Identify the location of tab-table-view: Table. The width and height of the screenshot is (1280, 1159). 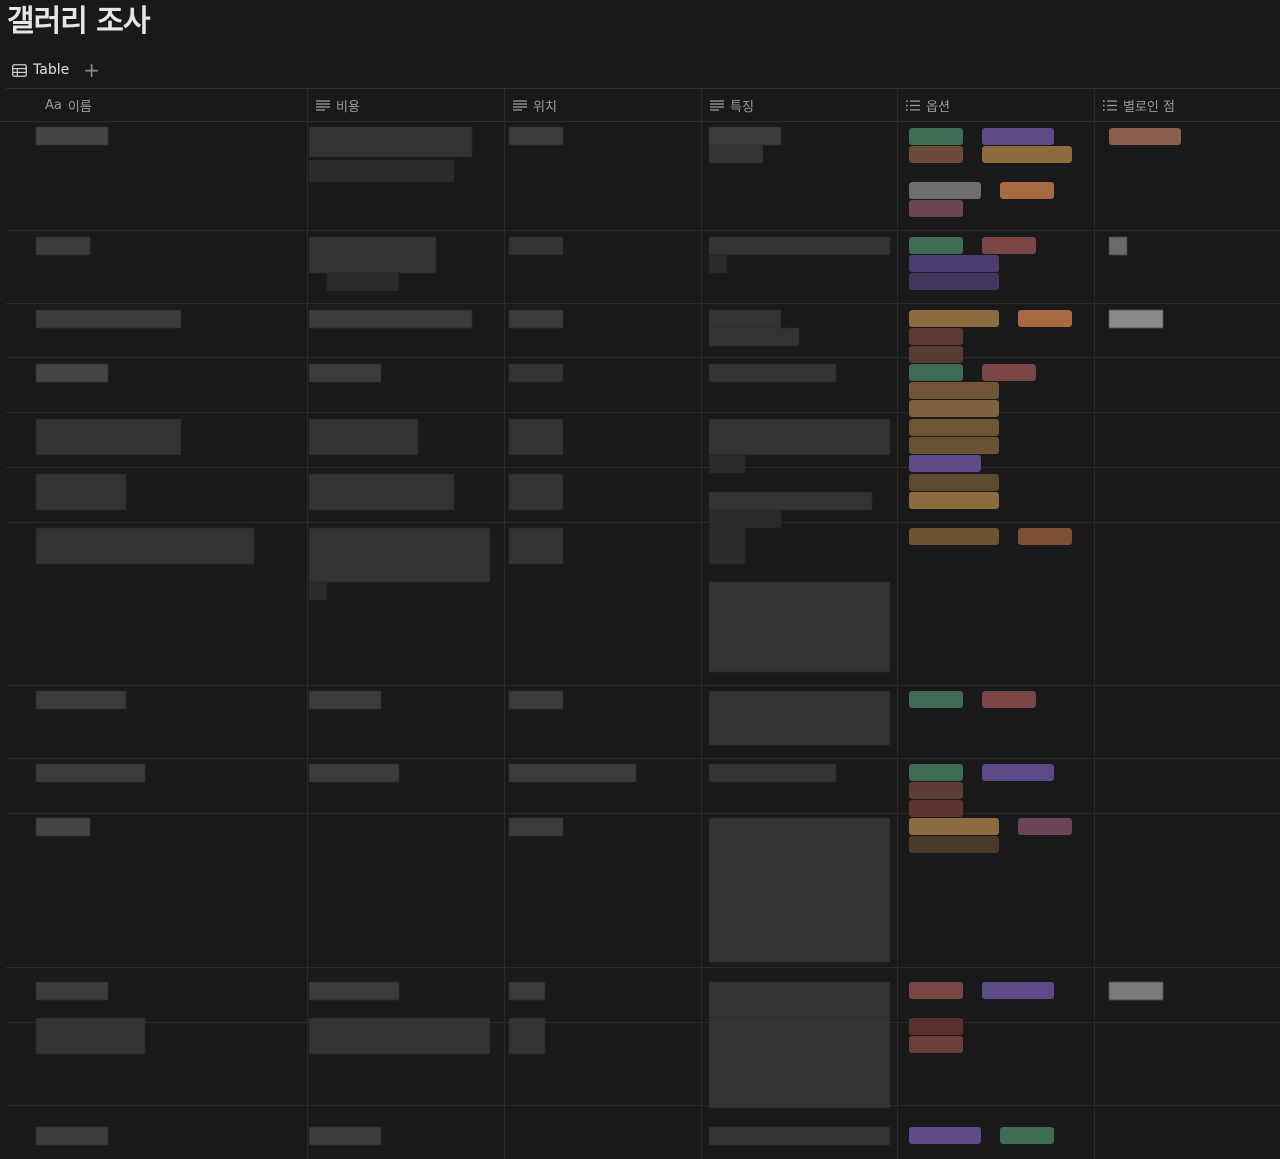
(40, 70).